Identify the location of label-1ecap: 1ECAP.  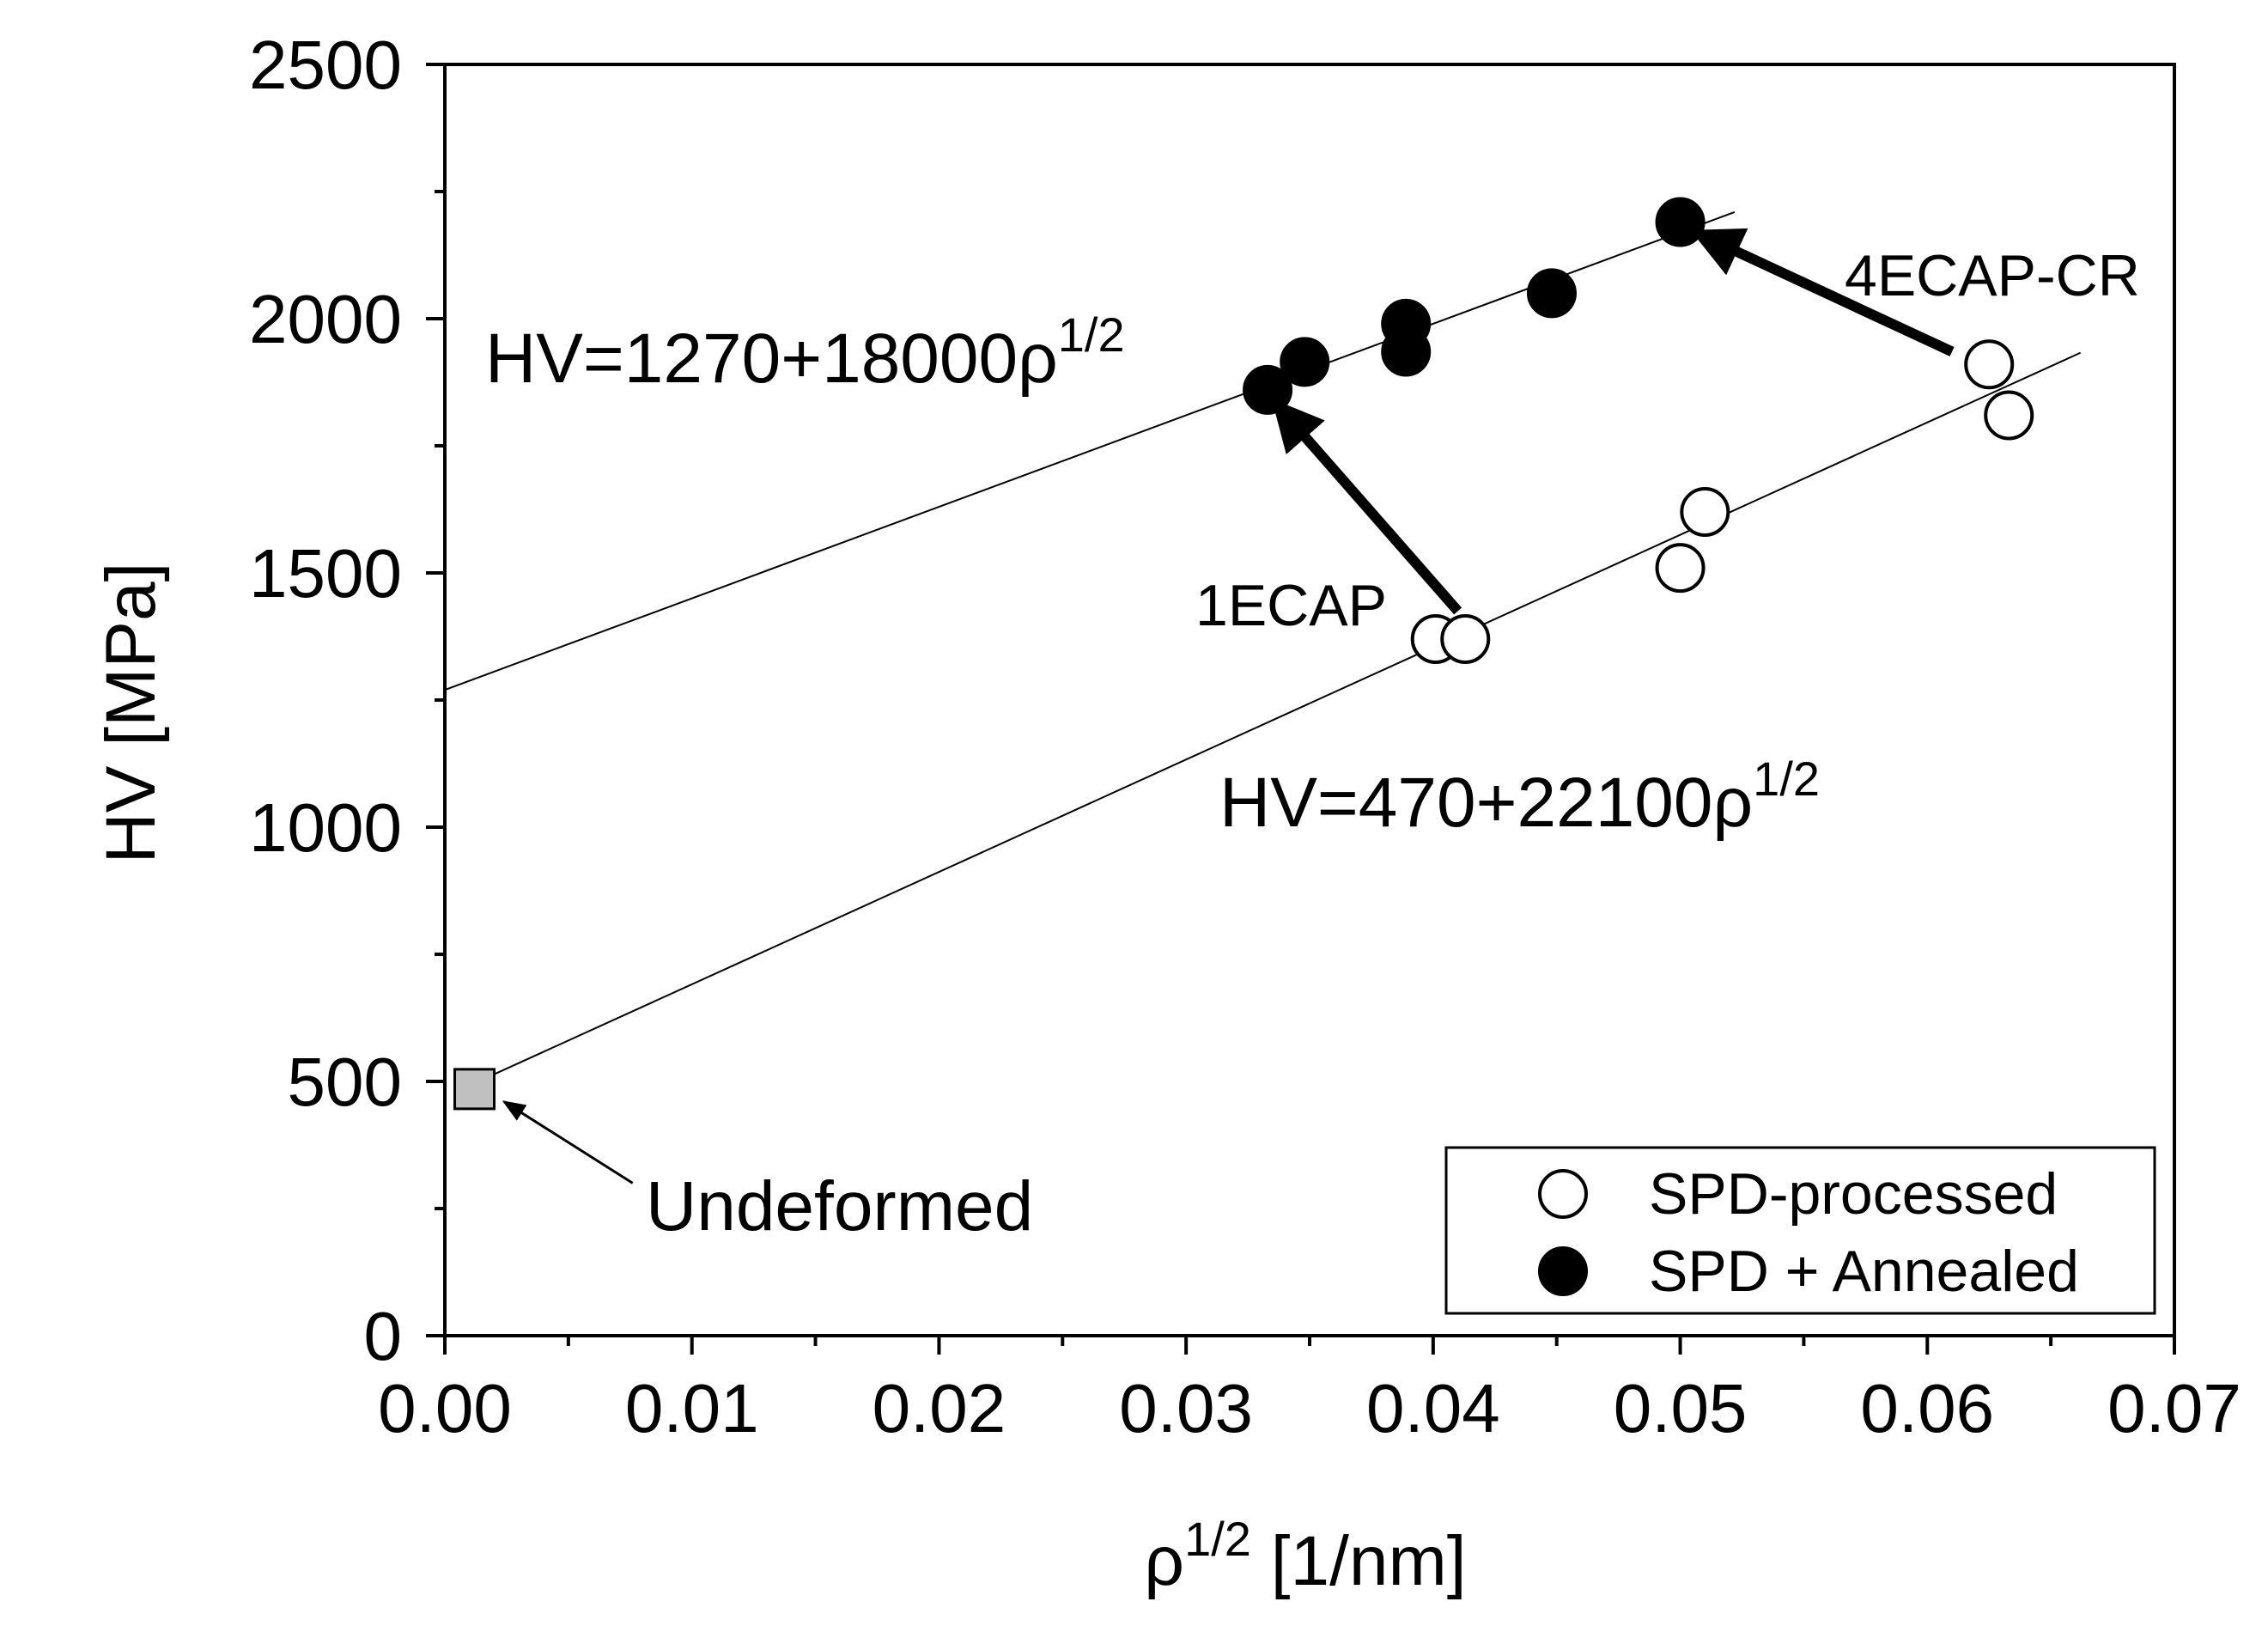
(1291, 606).